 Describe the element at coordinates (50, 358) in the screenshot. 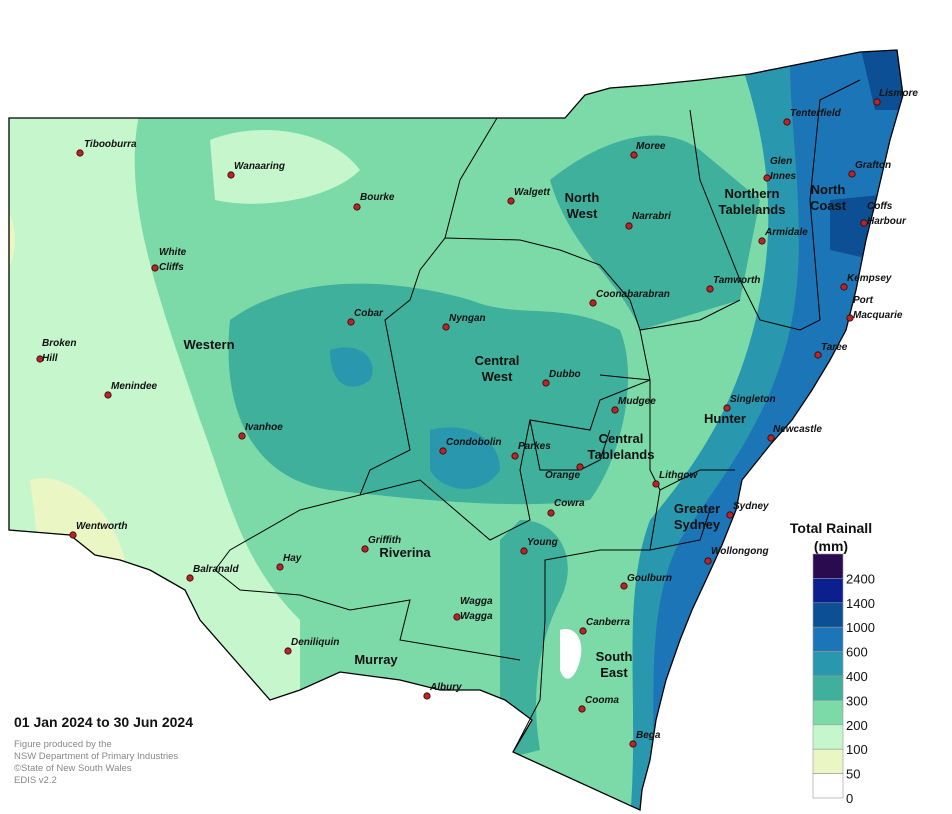

I see `town-label: Hill` at that location.